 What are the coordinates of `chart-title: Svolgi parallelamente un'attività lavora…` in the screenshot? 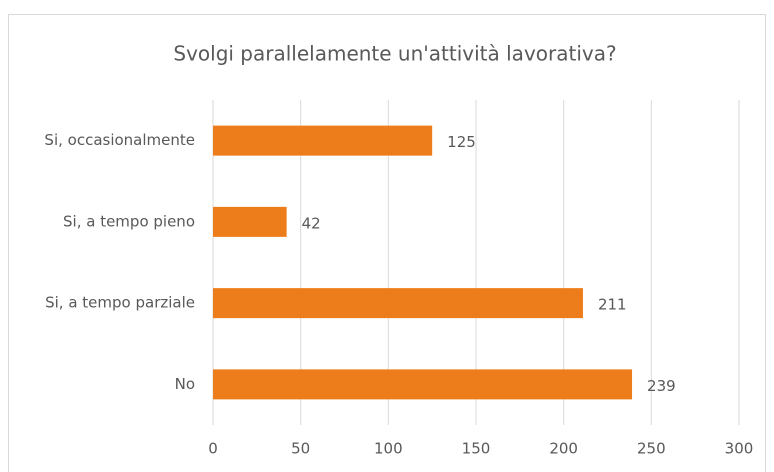 It's located at (394, 54).